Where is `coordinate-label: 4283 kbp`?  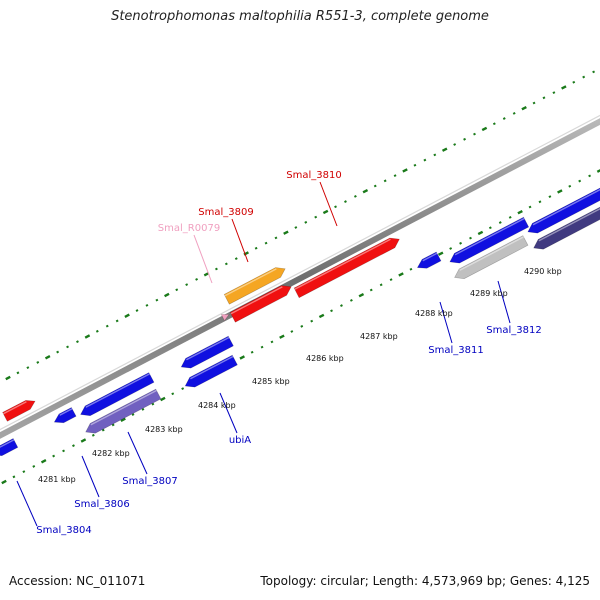
coordinate-label: 4283 kbp is located at coordinates (164, 429).